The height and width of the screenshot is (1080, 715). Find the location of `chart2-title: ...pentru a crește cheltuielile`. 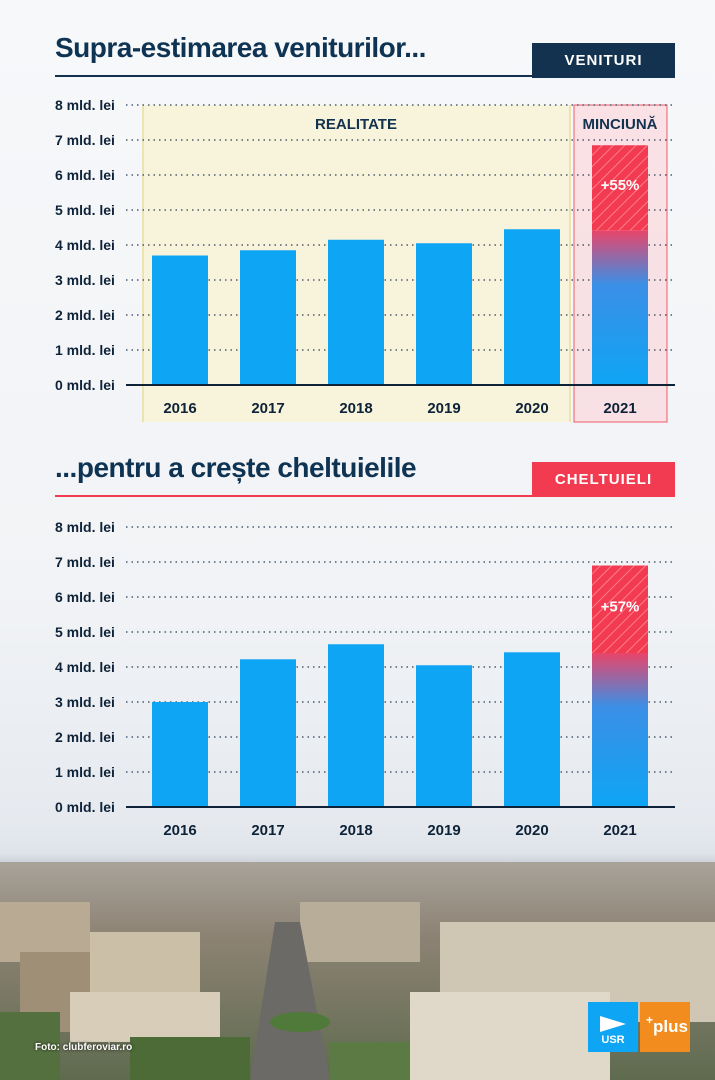

chart2-title: ...pentru a crește cheltuielile is located at coordinates (236, 467).